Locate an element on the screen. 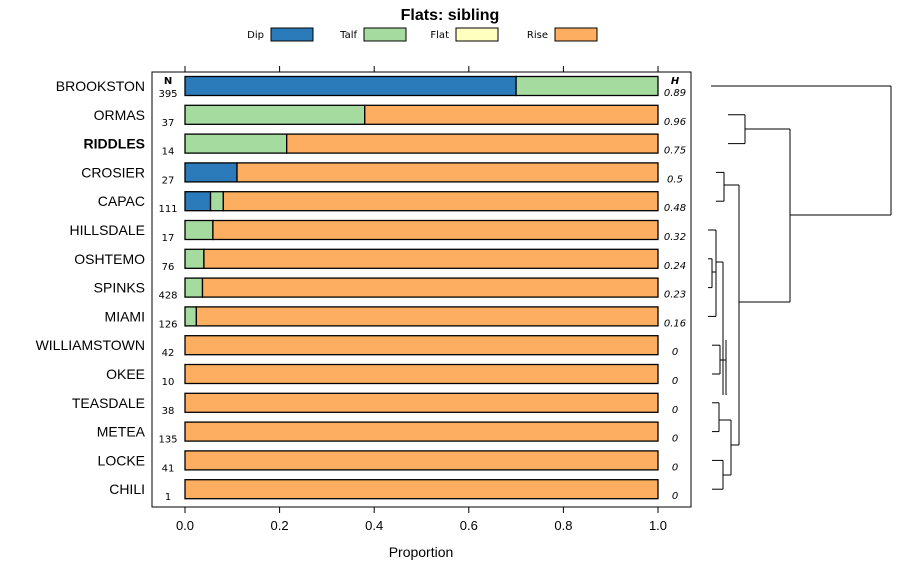  h-value: 0.96 is located at coordinates (675, 122).